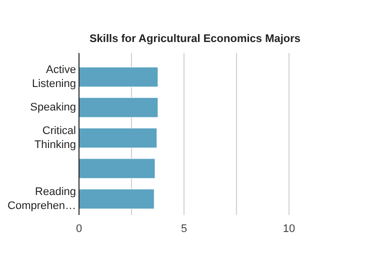 Image resolution: width=370 pixels, height=278 pixels. I want to click on y-tick-label: Speaking, so click(53, 108).